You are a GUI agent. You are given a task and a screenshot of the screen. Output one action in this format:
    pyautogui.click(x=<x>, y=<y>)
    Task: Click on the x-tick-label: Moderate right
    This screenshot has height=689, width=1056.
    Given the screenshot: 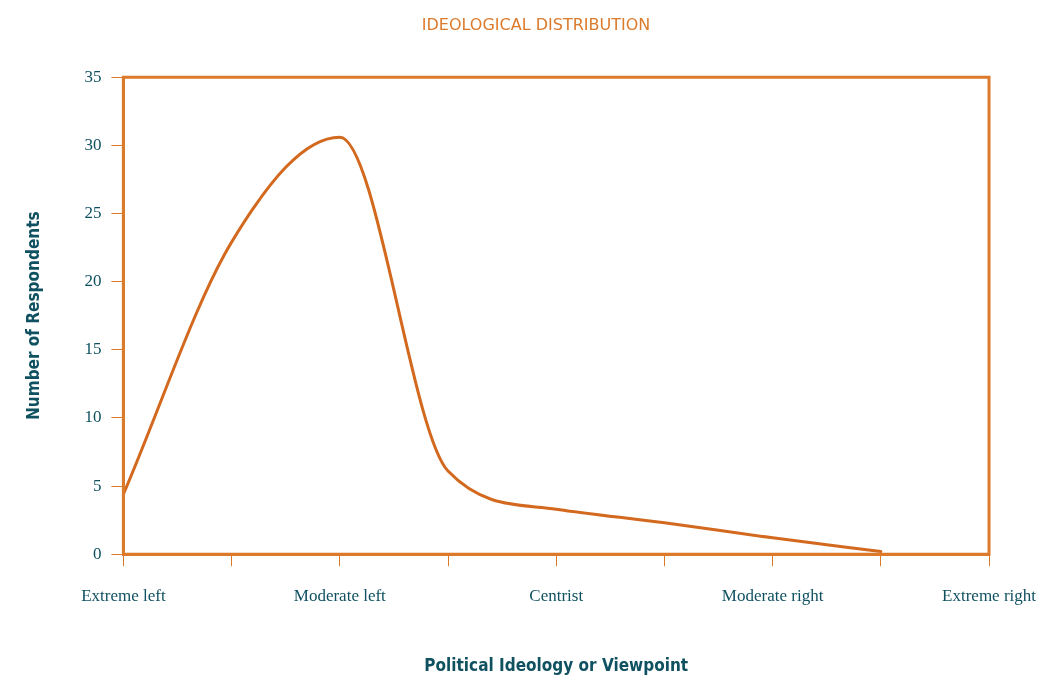 What is the action you would take?
    pyautogui.click(x=772, y=595)
    